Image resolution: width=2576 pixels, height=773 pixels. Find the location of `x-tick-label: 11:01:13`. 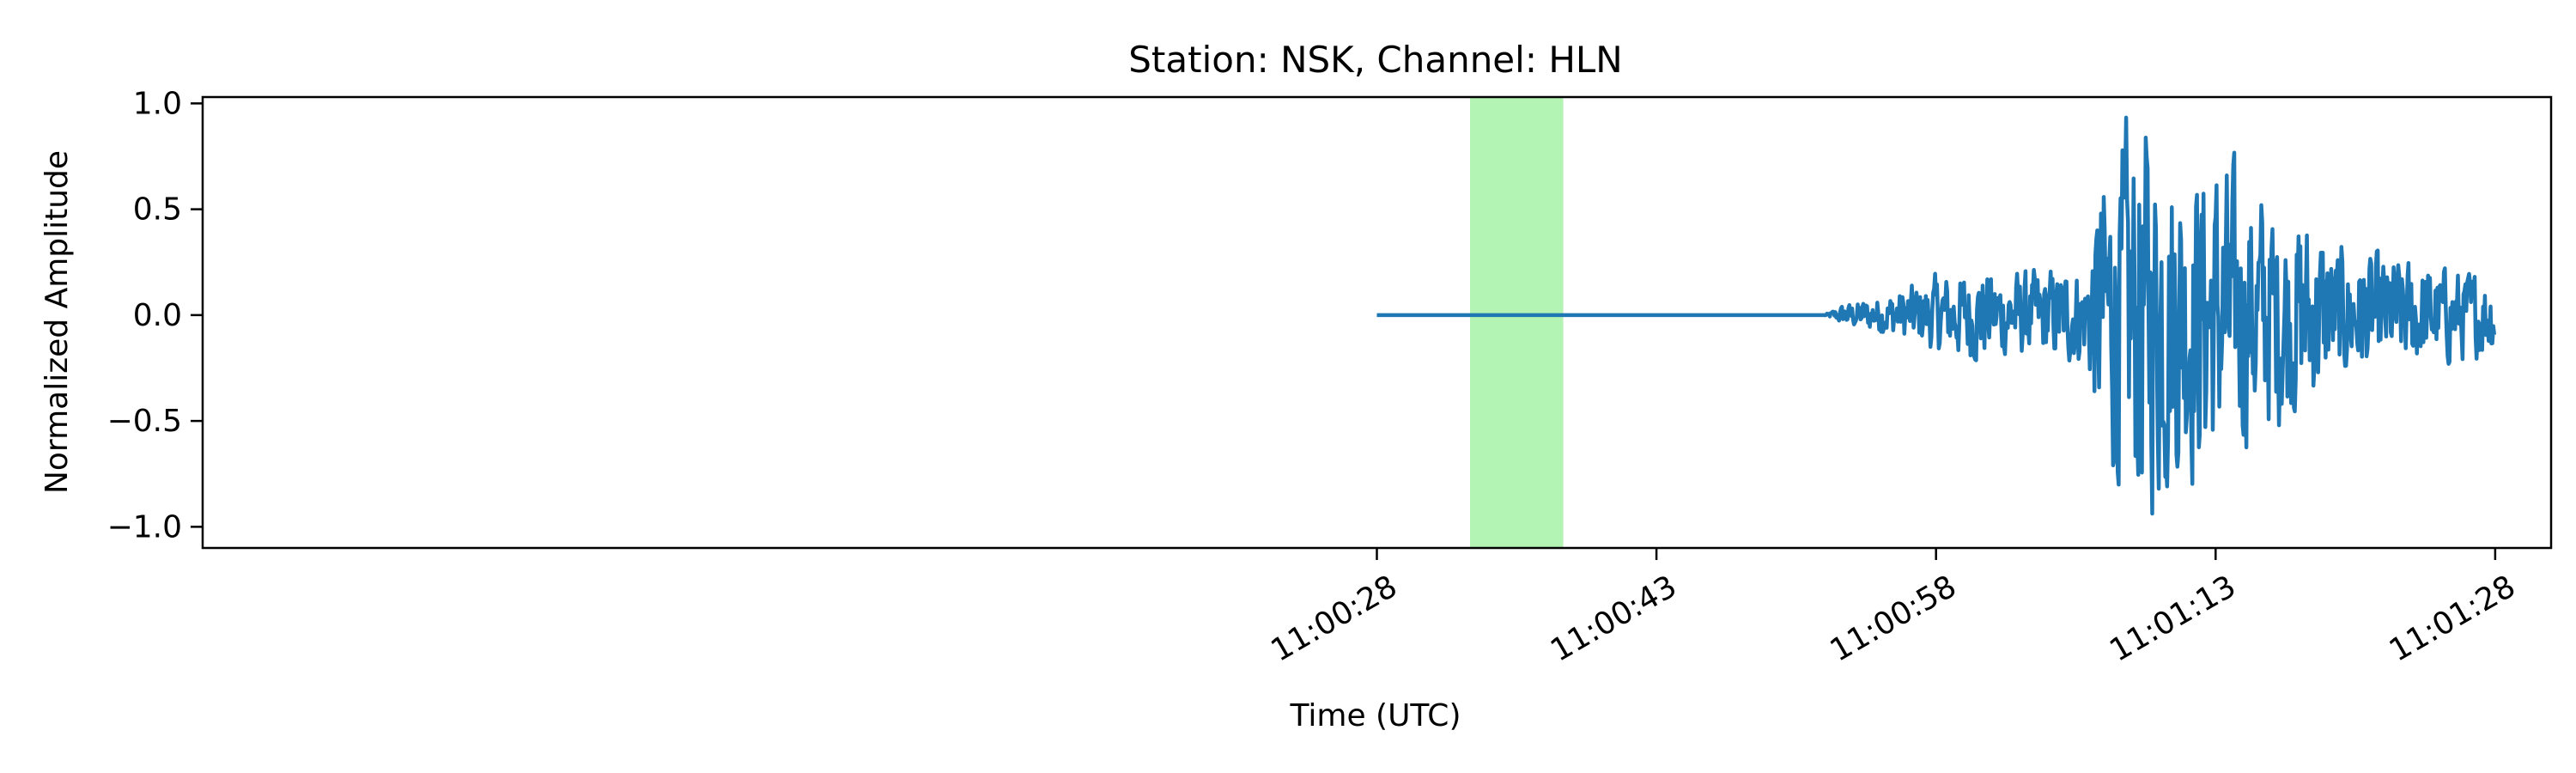

x-tick-label: 11:01:13 is located at coordinates (2173, 618).